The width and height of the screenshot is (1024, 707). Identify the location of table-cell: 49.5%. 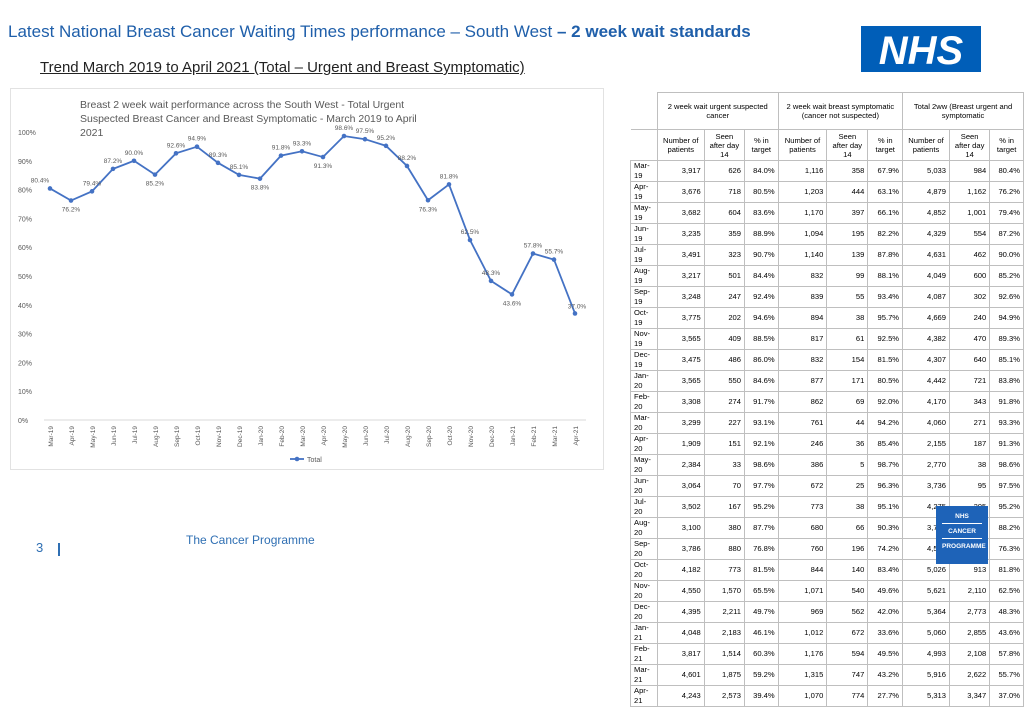
(885, 654).